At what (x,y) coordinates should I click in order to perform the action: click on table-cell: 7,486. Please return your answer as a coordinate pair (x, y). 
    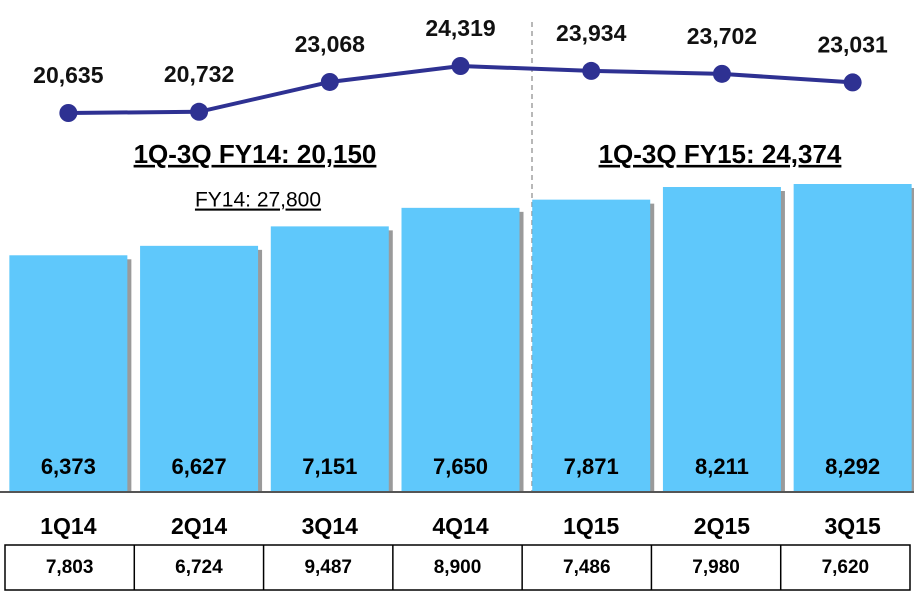
    Looking at the image, I should click on (587, 567).